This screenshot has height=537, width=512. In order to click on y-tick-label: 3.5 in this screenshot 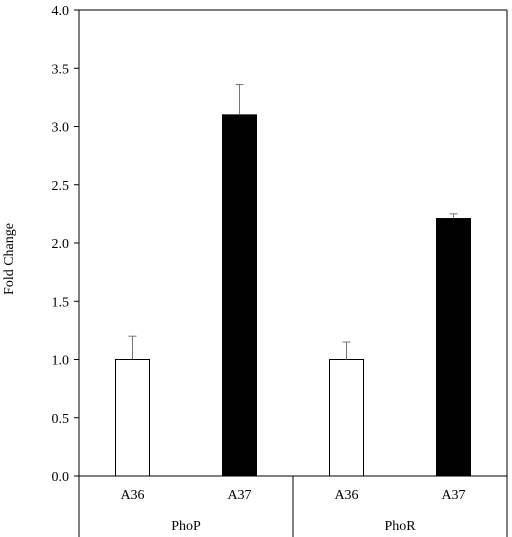, I will do `click(61, 69)`.